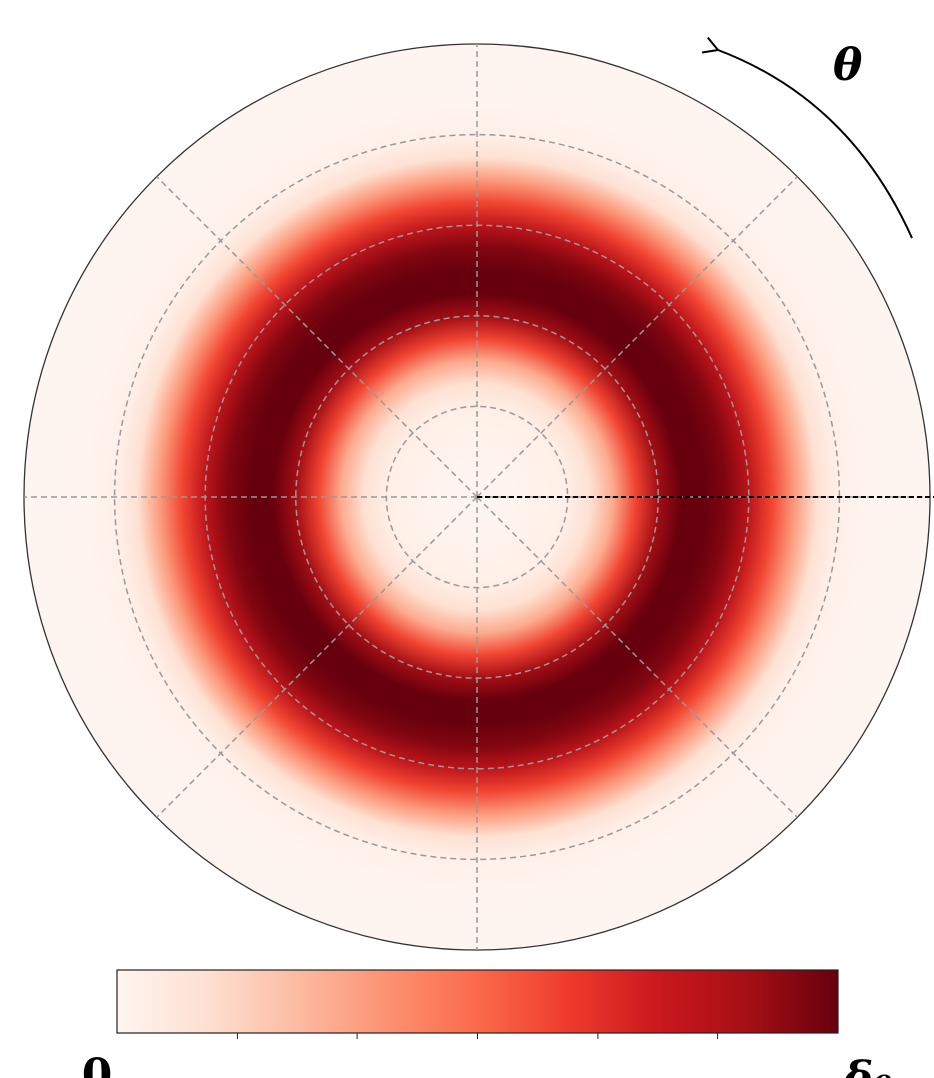  Describe the element at coordinates (477, 1001) in the screenshot. I see `colorbar` at that location.